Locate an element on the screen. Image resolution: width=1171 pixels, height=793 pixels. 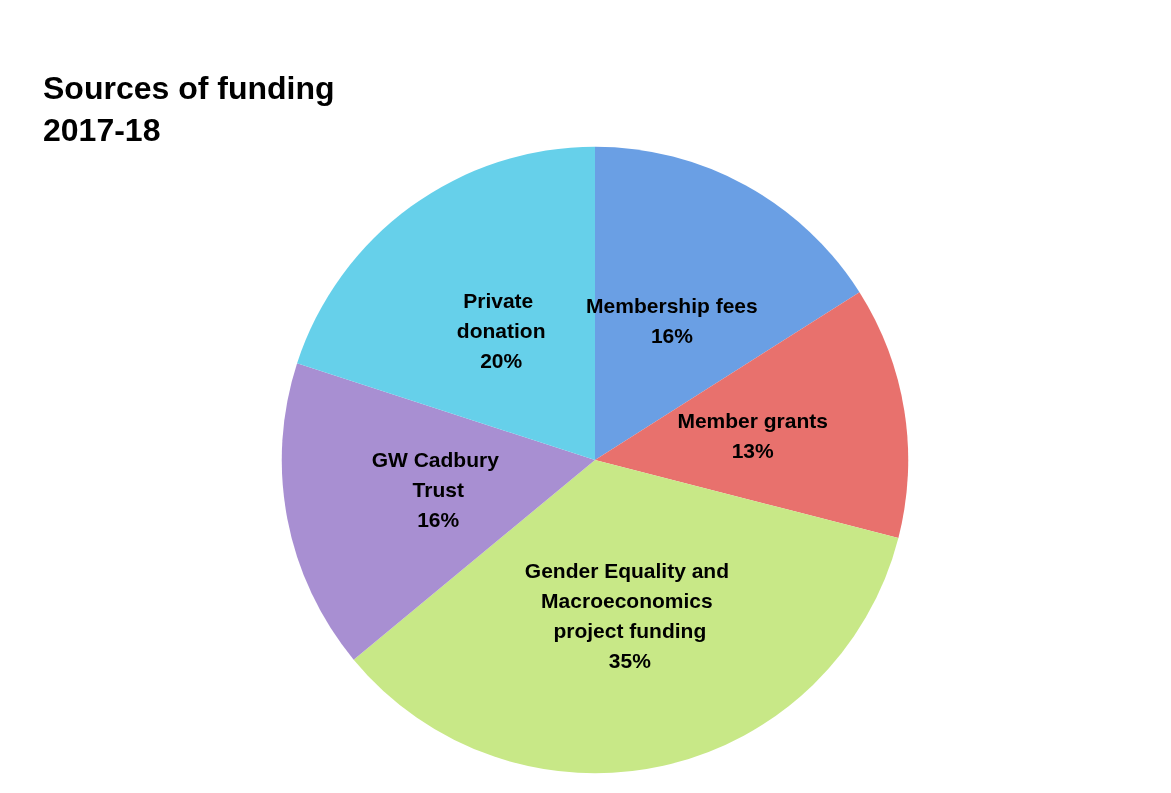
slice-label: GW Cadbury Trust is located at coordinates (438, 475).